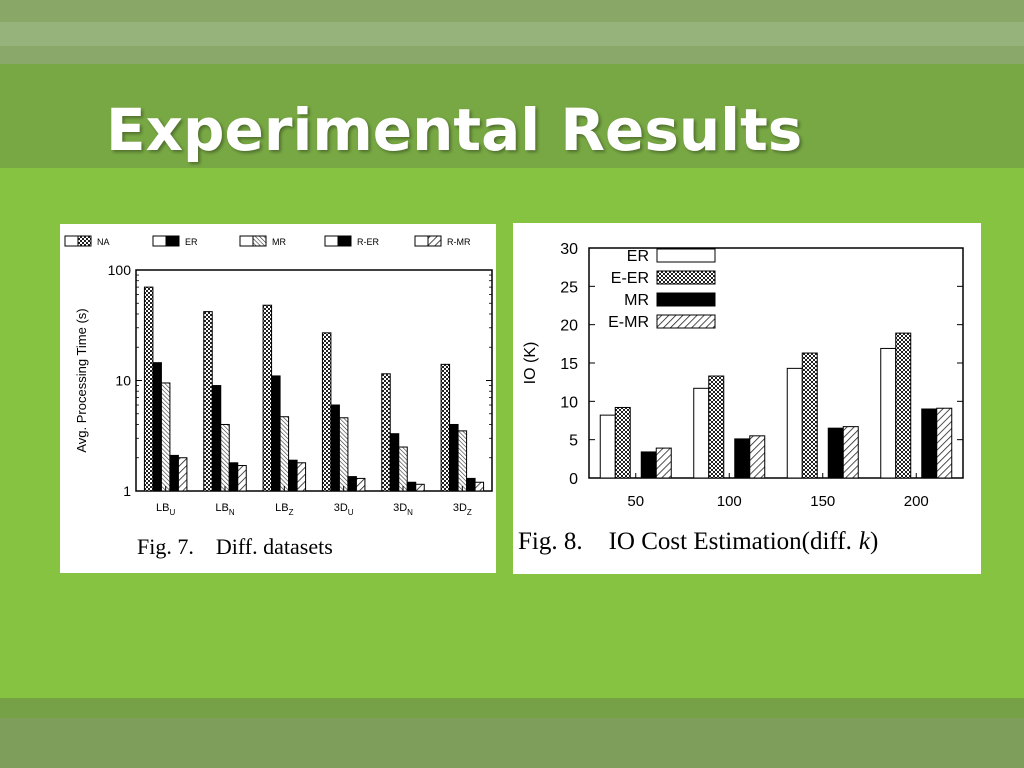  Describe the element at coordinates (630, 278) in the screenshot. I see `legend-label: E-ER` at that location.